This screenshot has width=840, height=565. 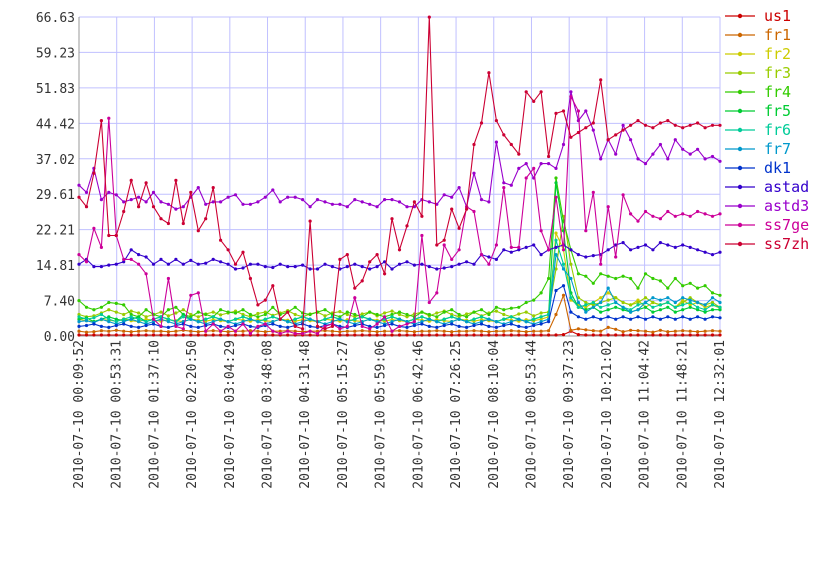 What do you see at coordinates (55, 160) in the screenshot?
I see `y-tick-label: 37.02` at bounding box center [55, 160].